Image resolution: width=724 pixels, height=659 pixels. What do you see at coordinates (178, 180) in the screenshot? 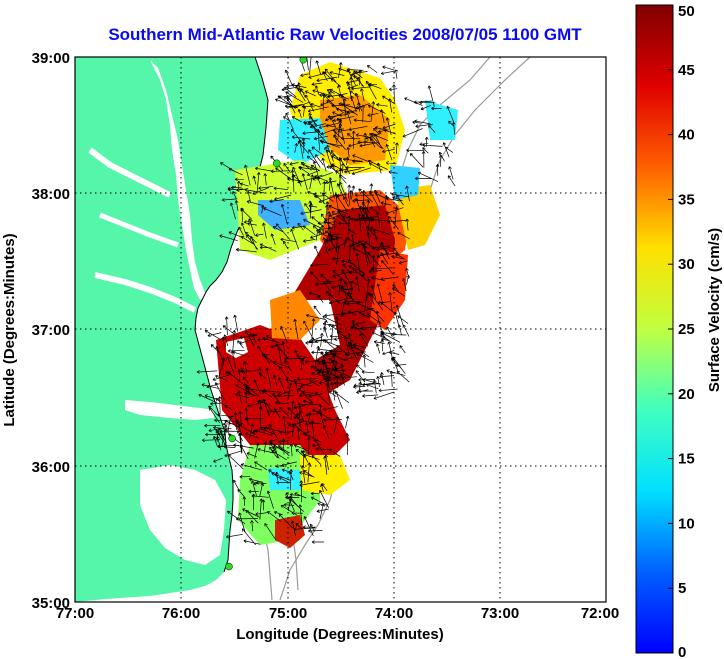
I see `chesapeake-bay` at bounding box center [178, 180].